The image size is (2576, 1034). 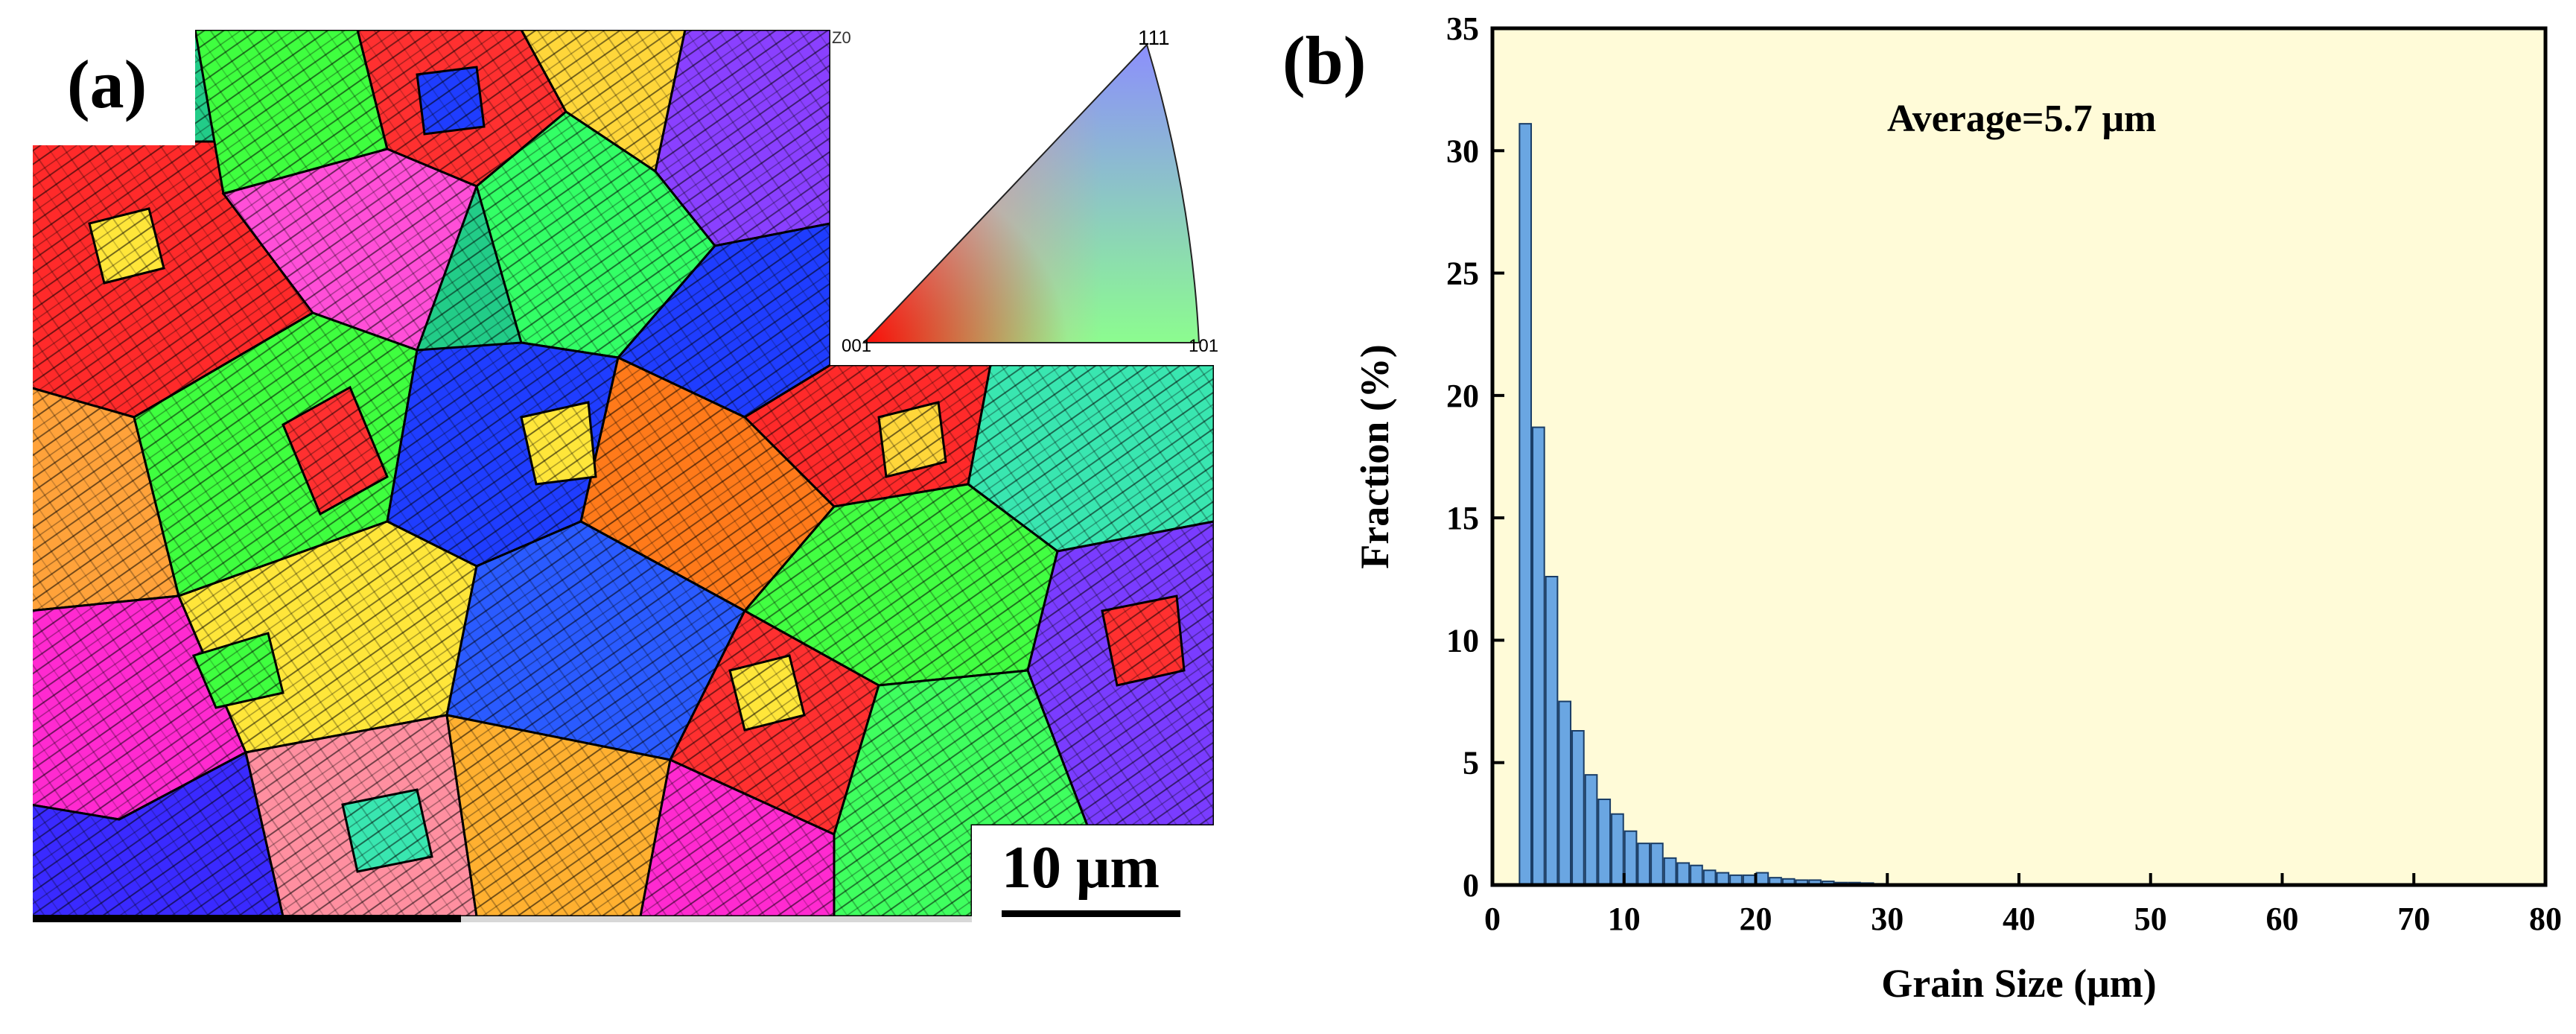 I want to click on ipf-label-111: 111, so click(x=1154, y=37).